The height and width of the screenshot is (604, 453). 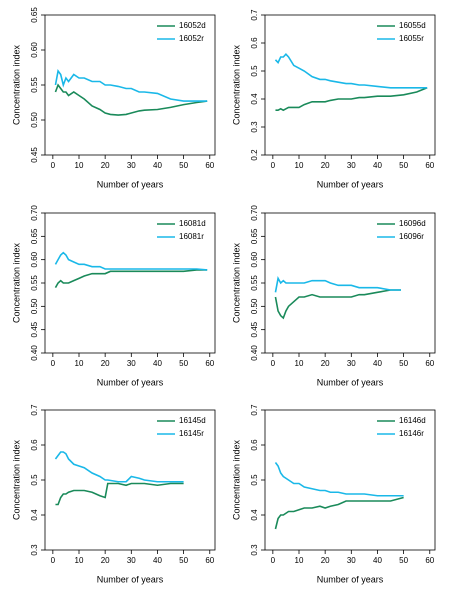 I want to click on y-tick-label: 0.2, so click(x=254, y=155).